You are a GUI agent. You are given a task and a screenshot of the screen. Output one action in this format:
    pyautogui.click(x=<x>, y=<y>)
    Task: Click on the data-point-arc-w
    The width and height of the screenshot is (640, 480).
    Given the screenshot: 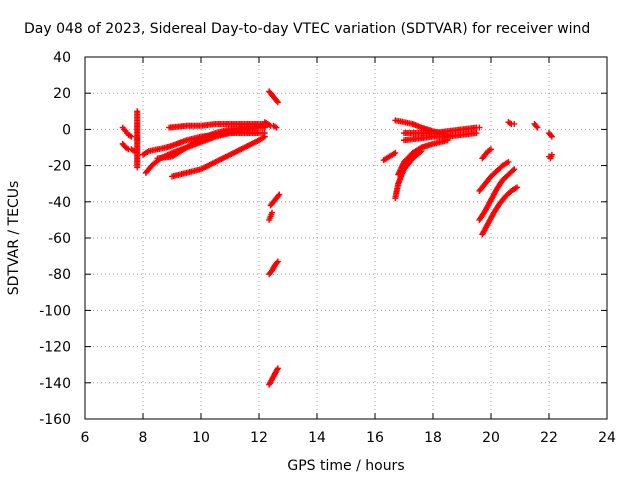 What is the action you would take?
    pyautogui.click(x=514, y=169)
    